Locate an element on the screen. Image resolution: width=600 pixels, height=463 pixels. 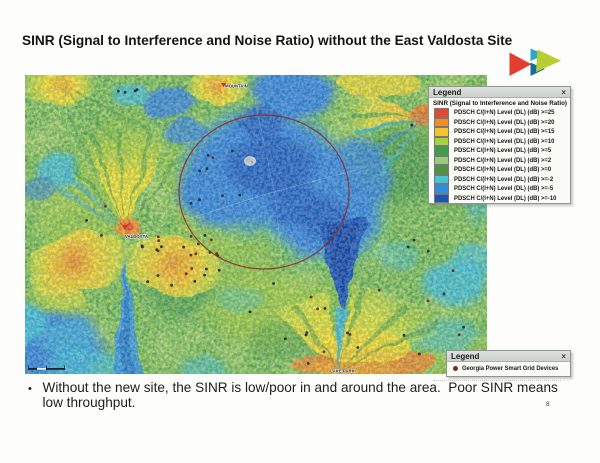
devices-legend-close-icon: × is located at coordinates (563, 356).